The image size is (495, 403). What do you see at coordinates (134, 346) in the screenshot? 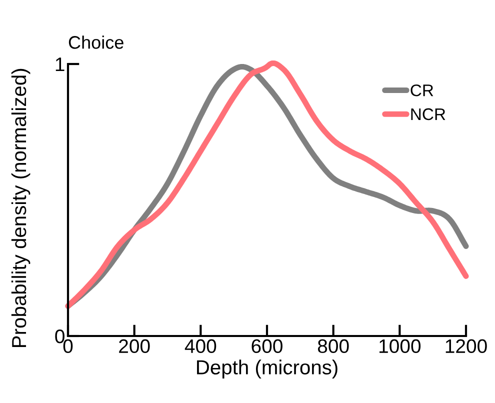
I see `x-tick-label: 200` at bounding box center [134, 346].